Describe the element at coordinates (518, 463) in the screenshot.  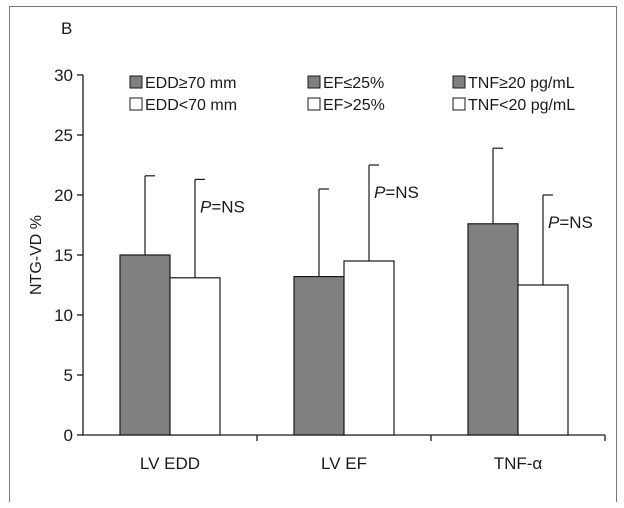
I see `x-tick-label: TNF-α` at that location.